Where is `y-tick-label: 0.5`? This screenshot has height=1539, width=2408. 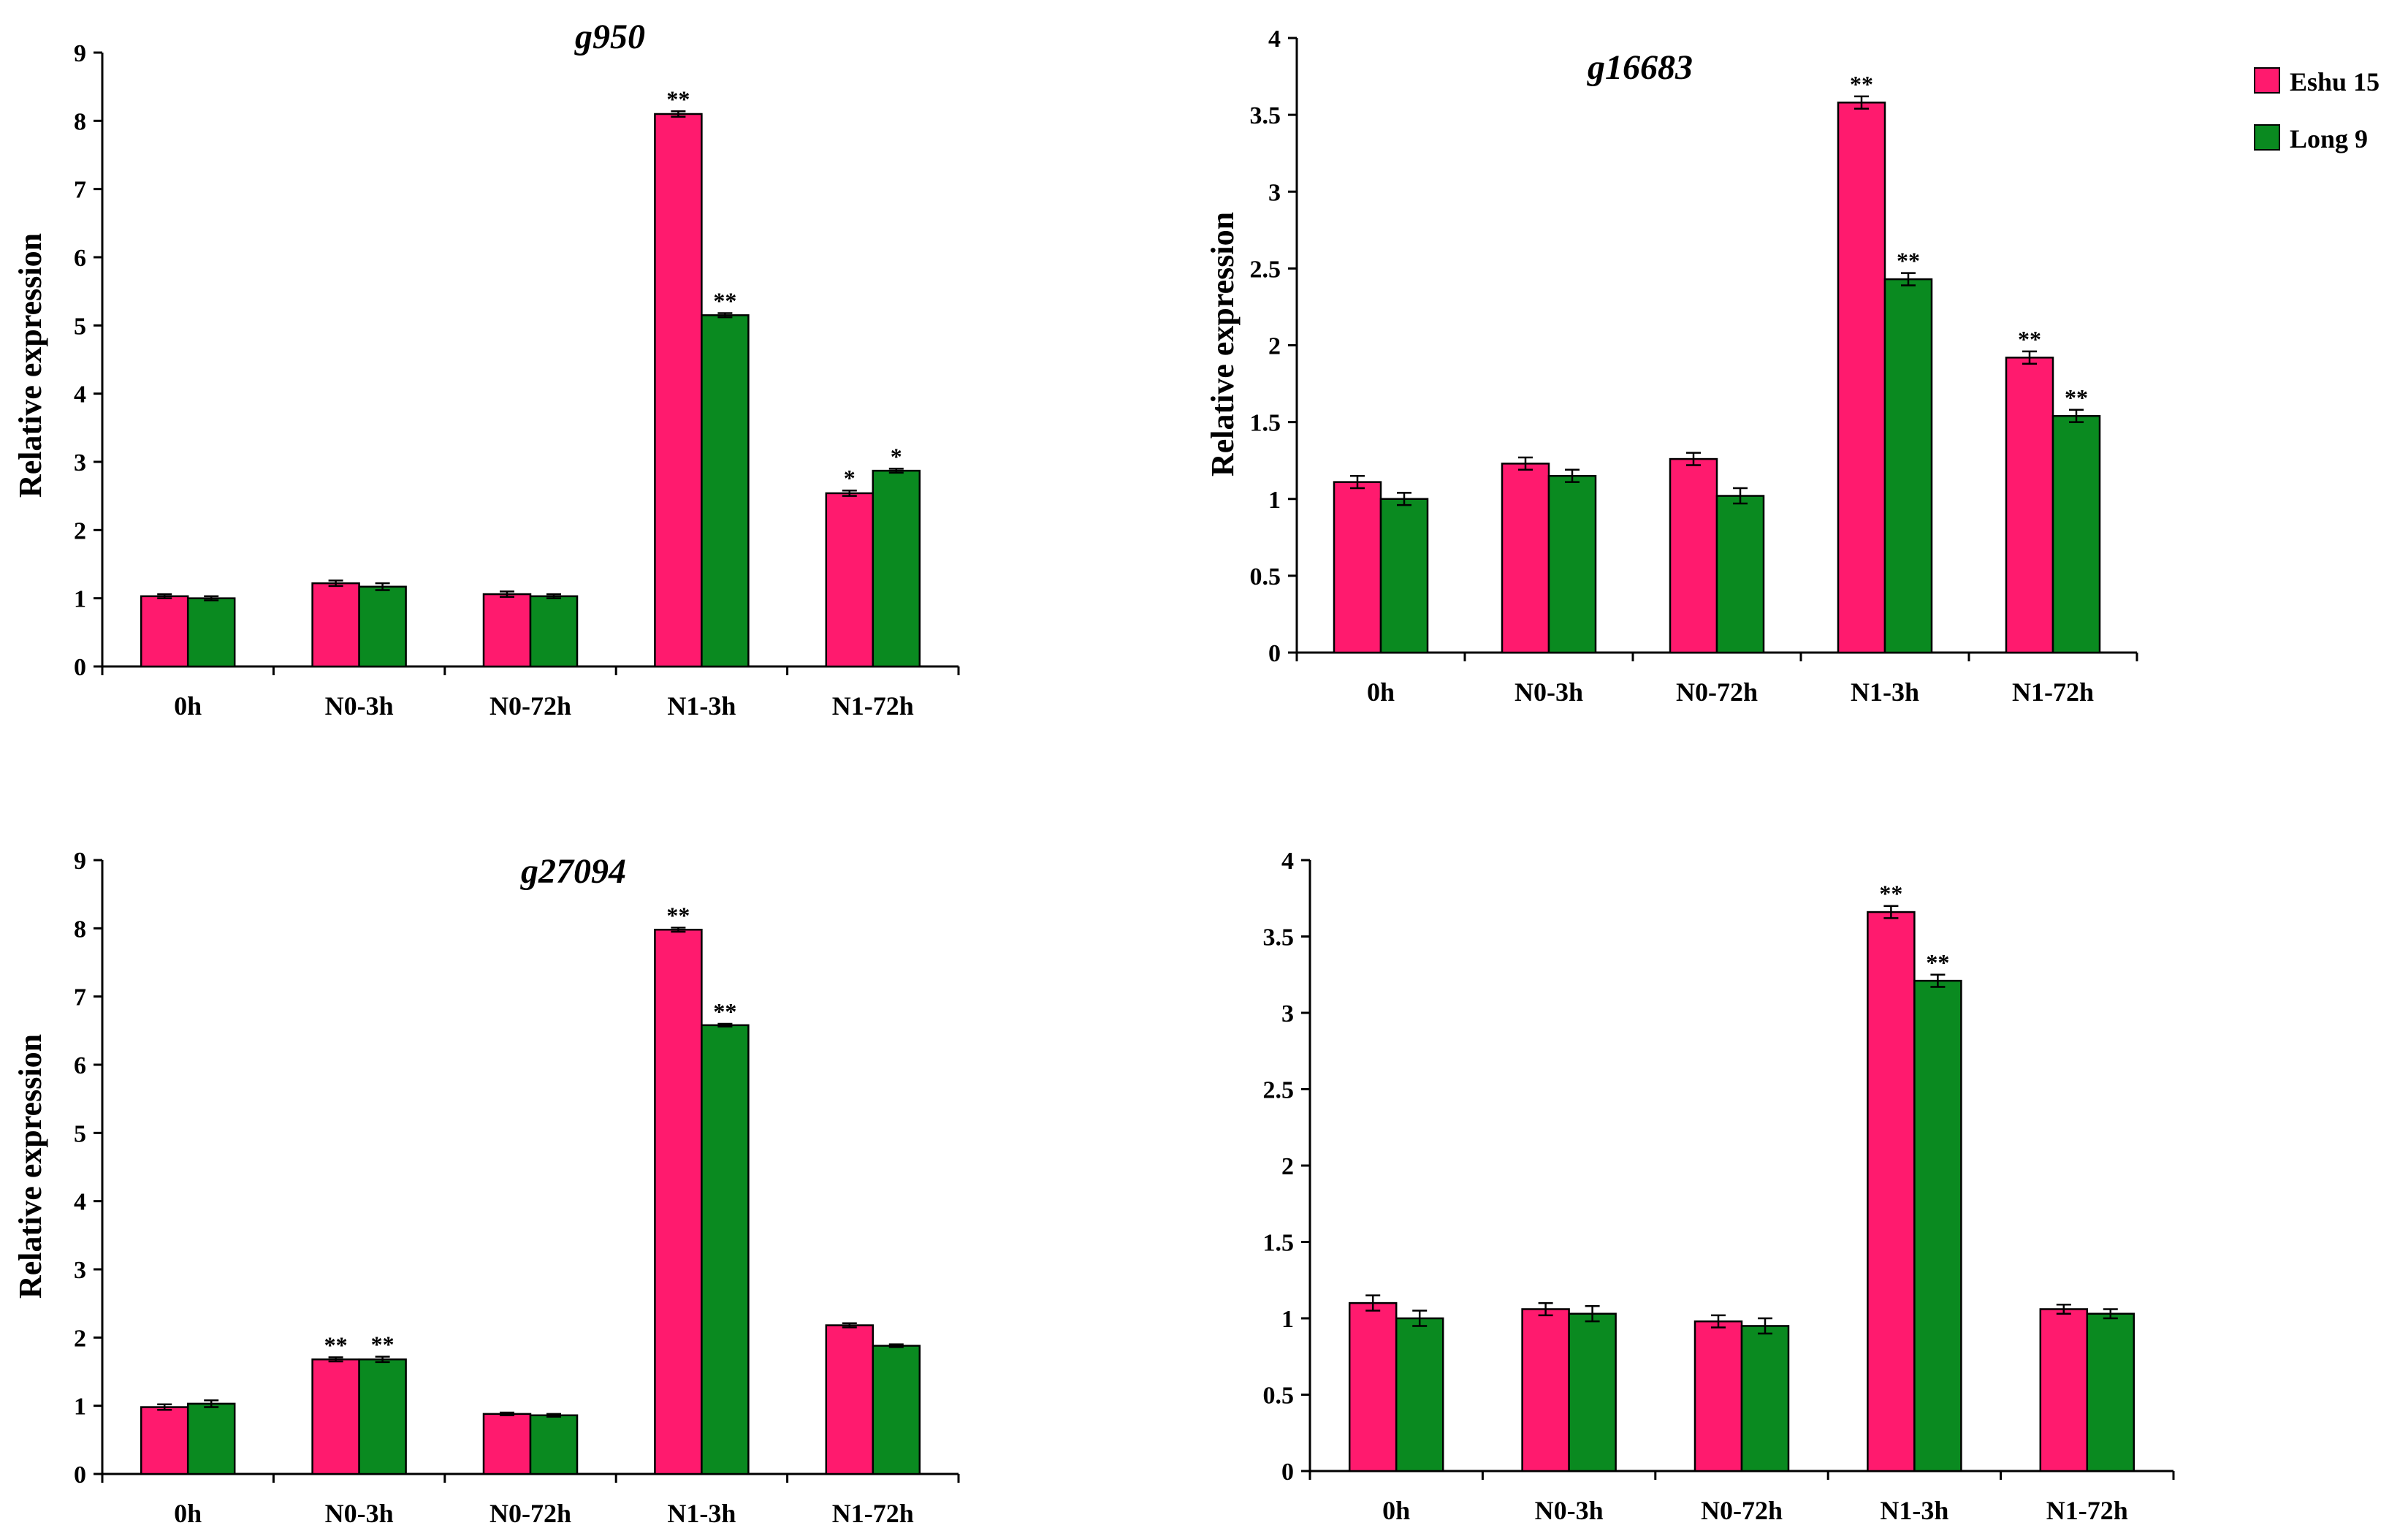
y-tick-label: 0.5 is located at coordinates (1266, 576).